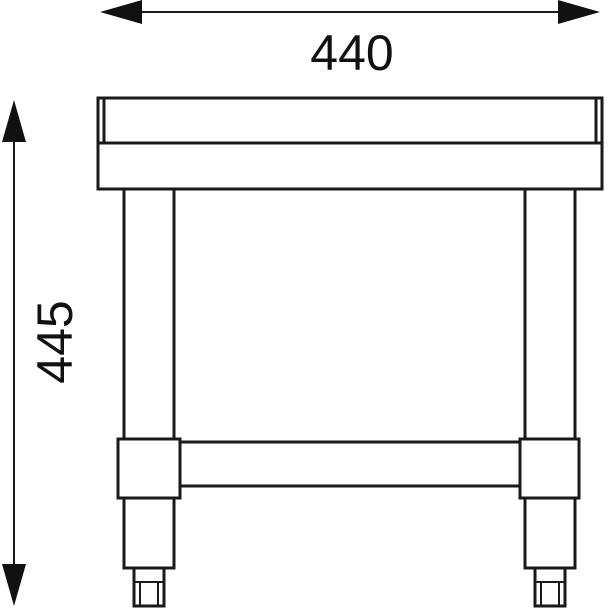 This screenshot has height=610, width=610. What do you see at coordinates (149, 468) in the screenshot?
I see `left-corner-bracket` at bounding box center [149, 468].